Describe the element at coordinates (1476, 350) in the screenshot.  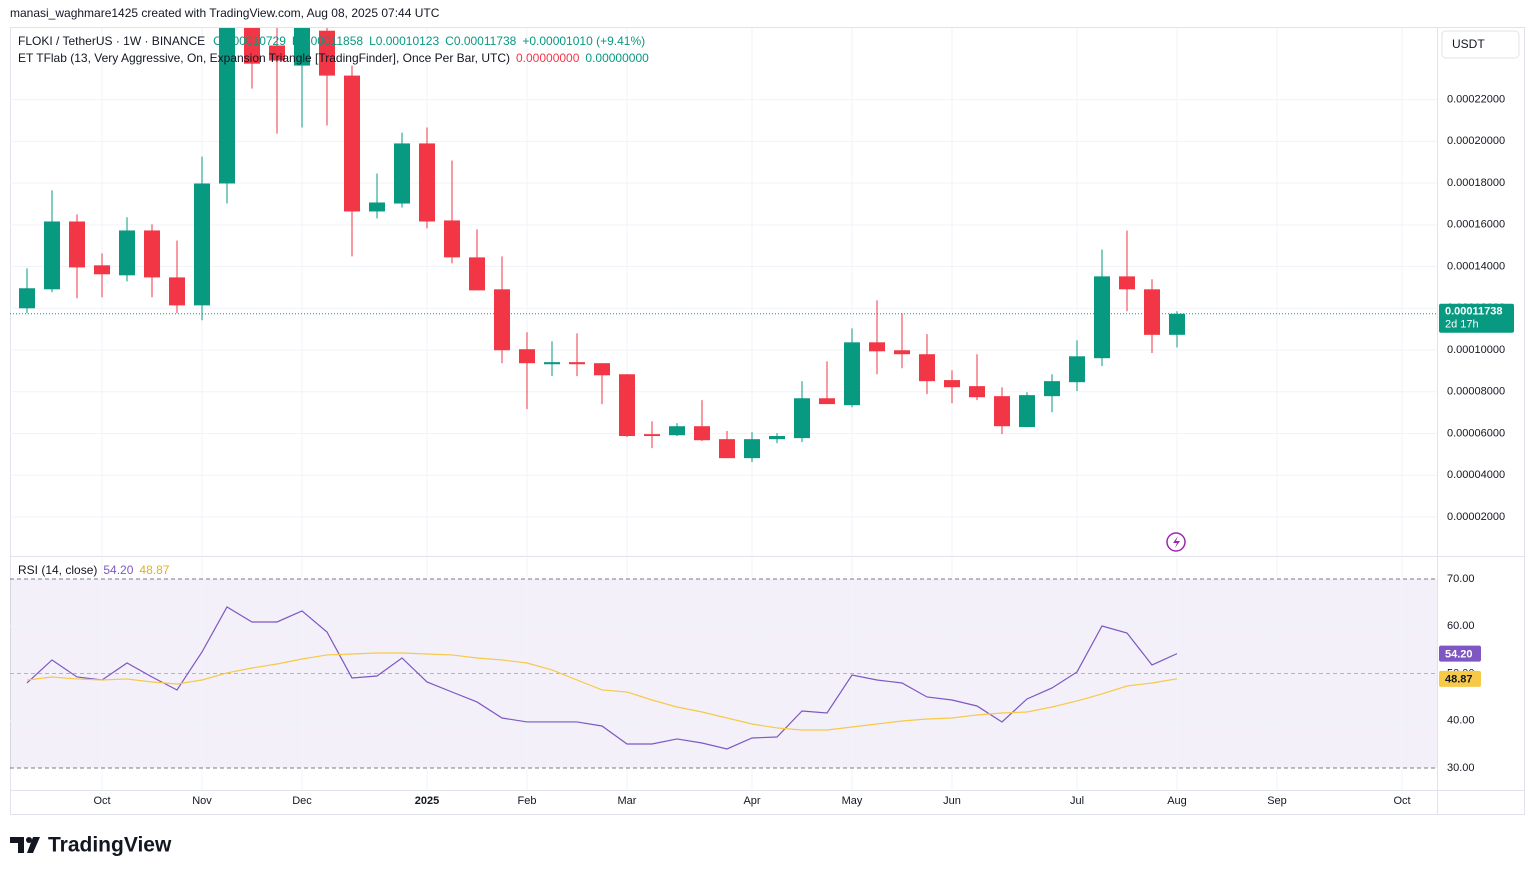
I see `y-tick-label: 0.00010000` at that location.